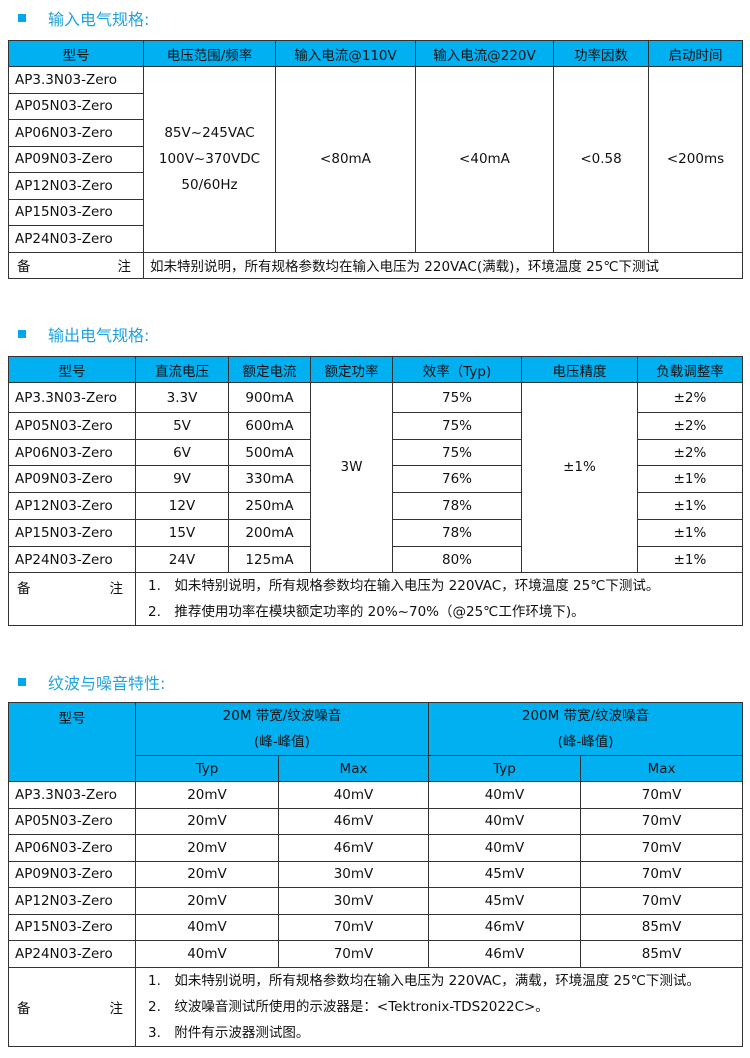  Describe the element at coordinates (585, 716) in the screenshot. I see `header-line: 200M 带宽/纹波噪音` at that location.